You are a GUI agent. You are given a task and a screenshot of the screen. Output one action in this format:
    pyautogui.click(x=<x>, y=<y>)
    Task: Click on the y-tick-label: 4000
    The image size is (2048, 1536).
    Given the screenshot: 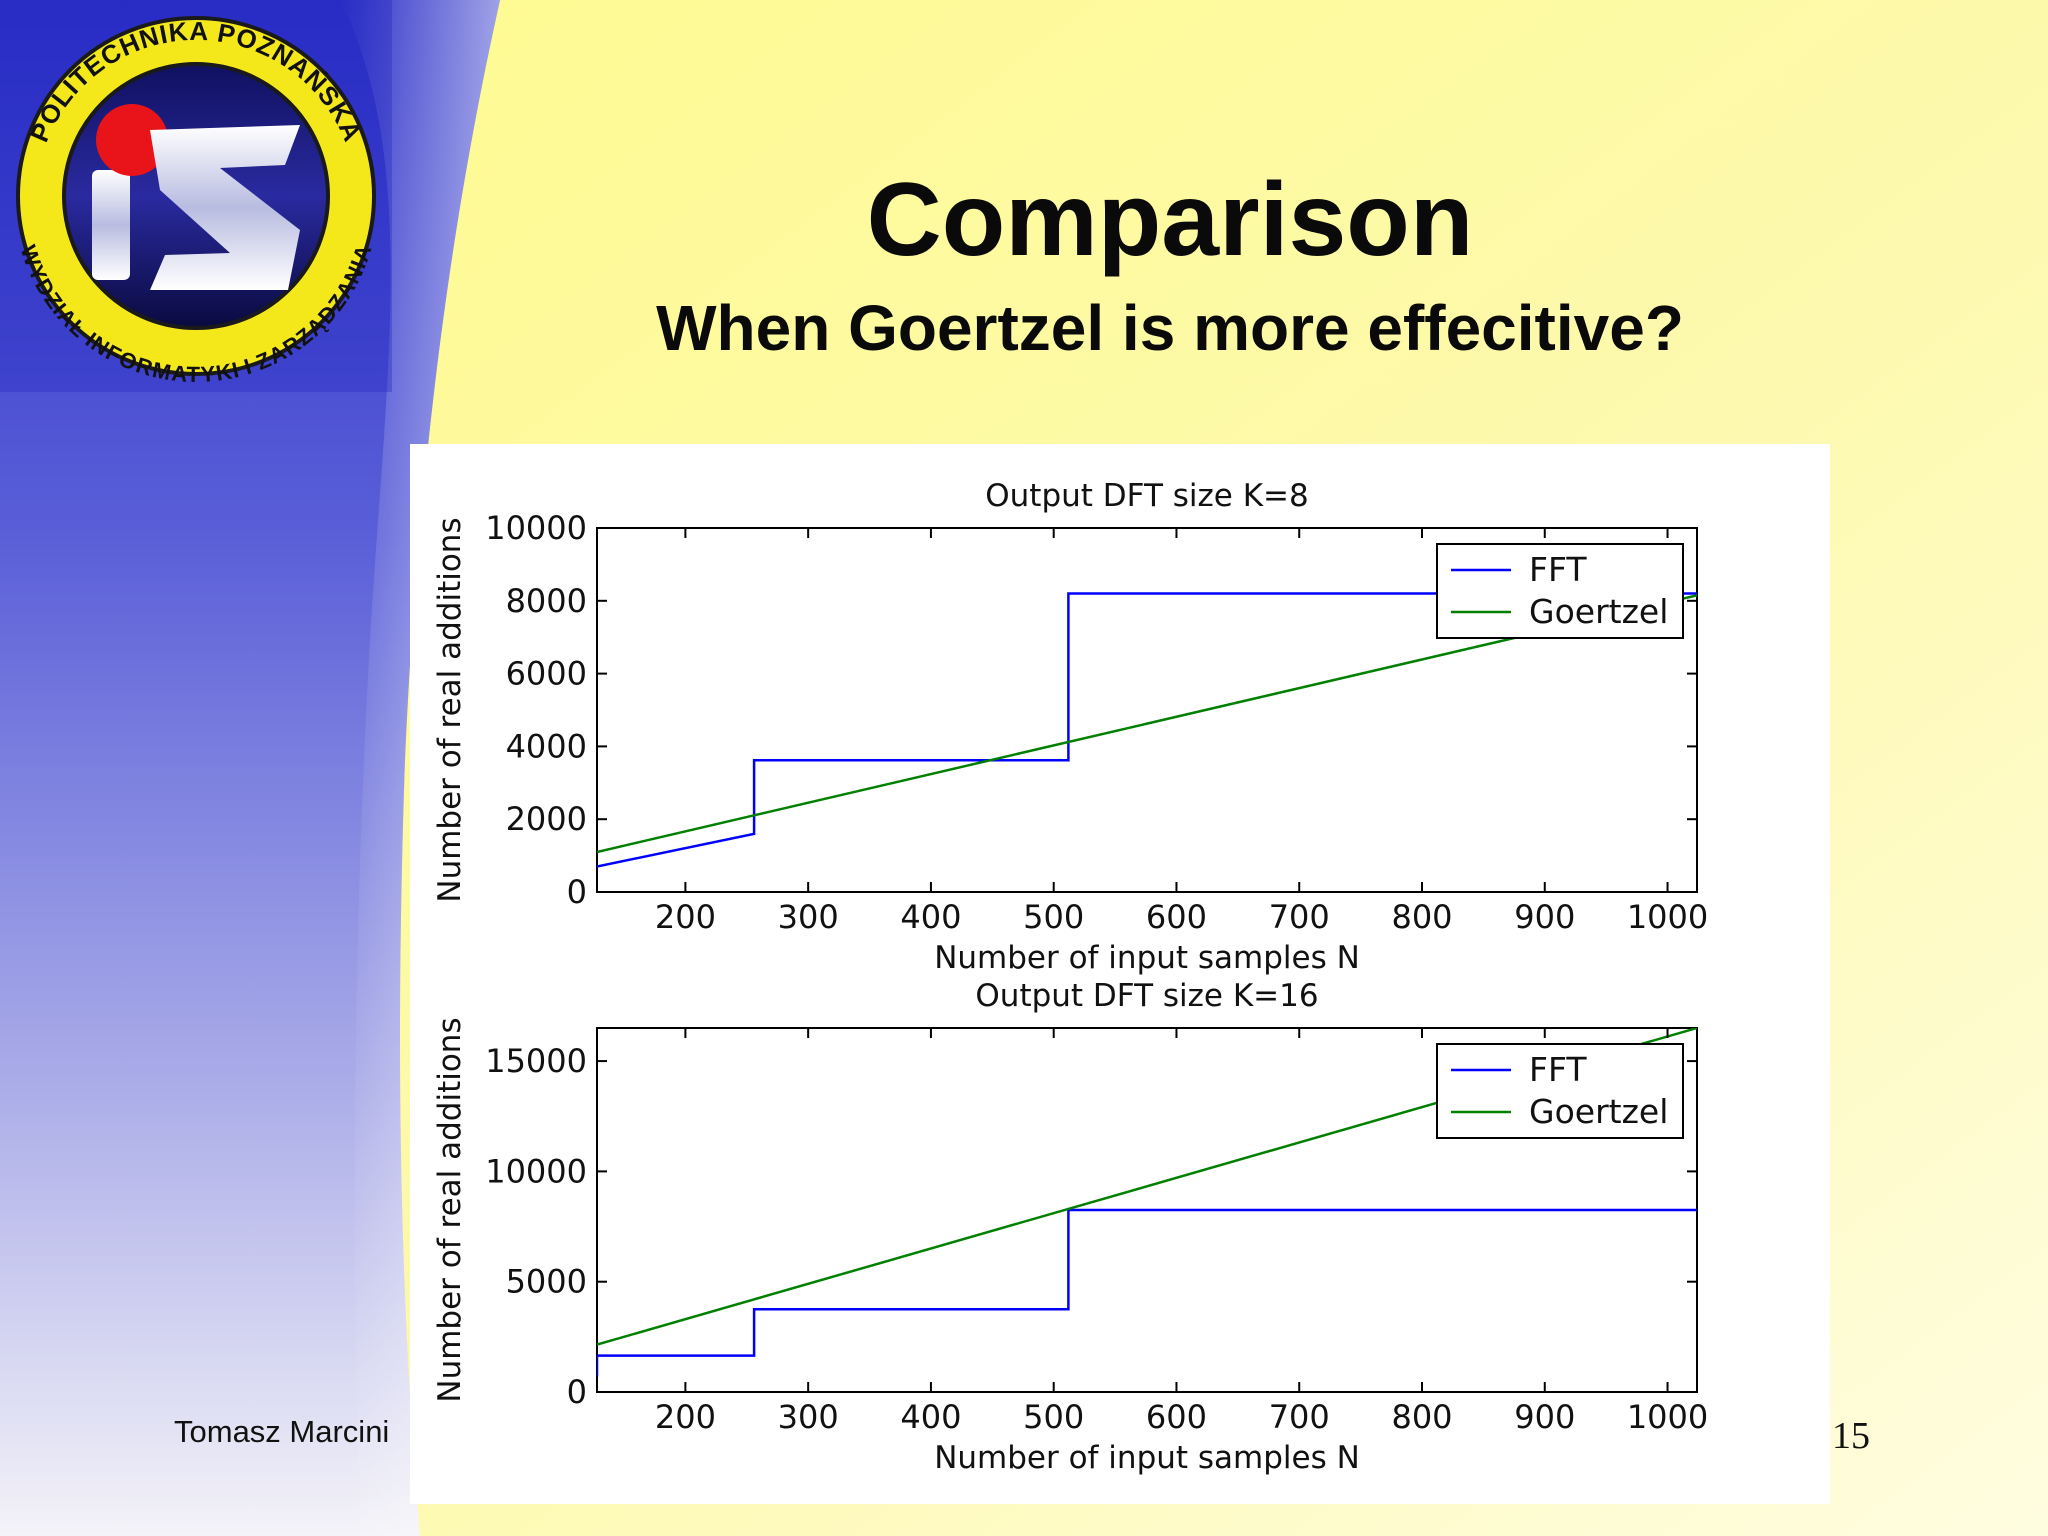 What is the action you would take?
    pyautogui.click(x=546, y=746)
    